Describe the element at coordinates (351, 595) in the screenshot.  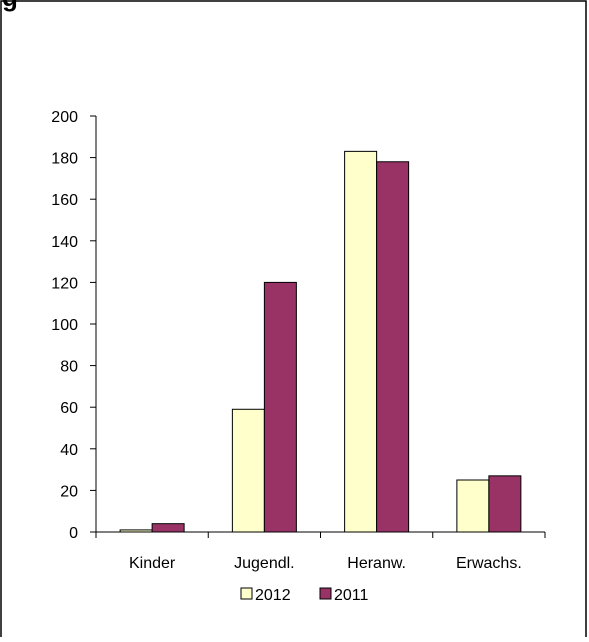
I see `legend-label: 2011` at that location.